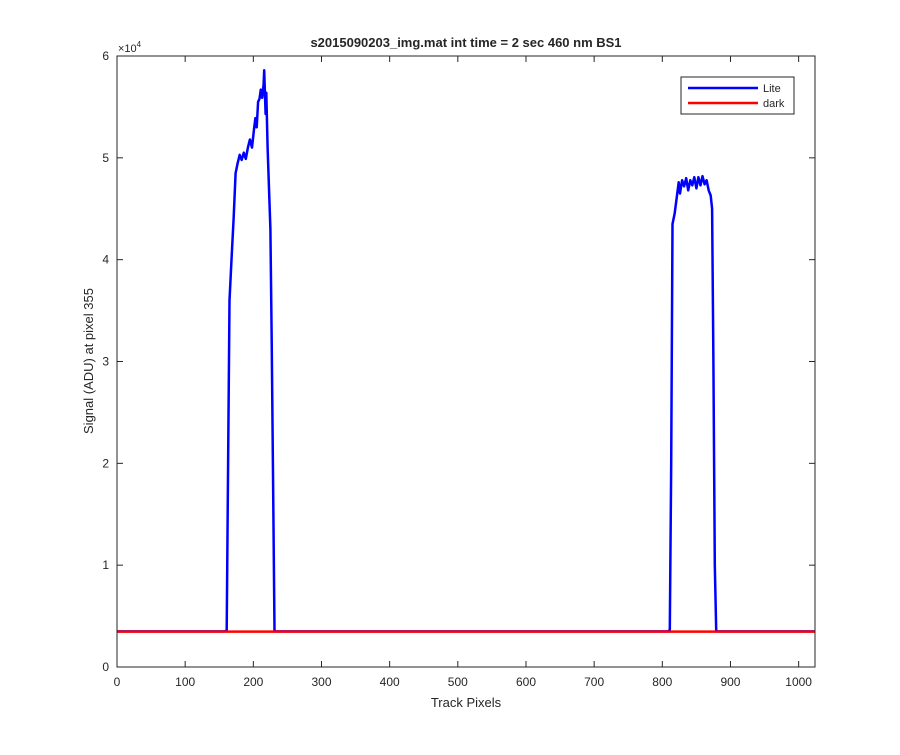  What do you see at coordinates (774, 104) in the screenshot?
I see `legend-label-dark: dark` at bounding box center [774, 104].